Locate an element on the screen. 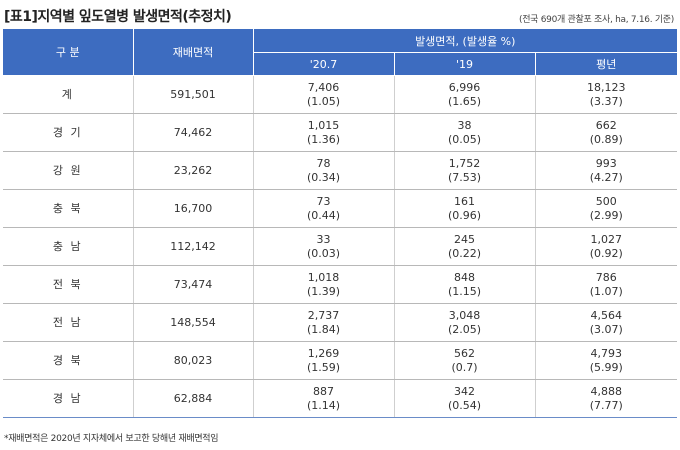 The image size is (680, 450). table-title: [표1]지역별 잎도열병 발생면적(추정치) is located at coordinates (118, 17).